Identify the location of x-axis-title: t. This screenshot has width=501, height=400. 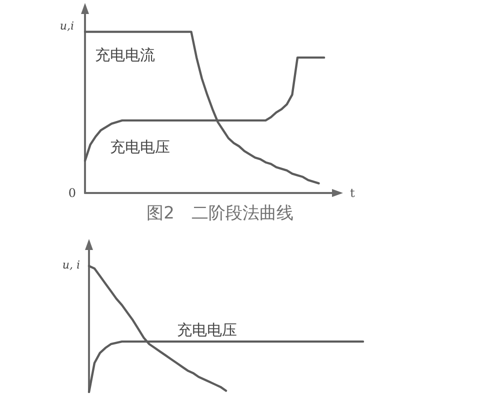
(352, 193).